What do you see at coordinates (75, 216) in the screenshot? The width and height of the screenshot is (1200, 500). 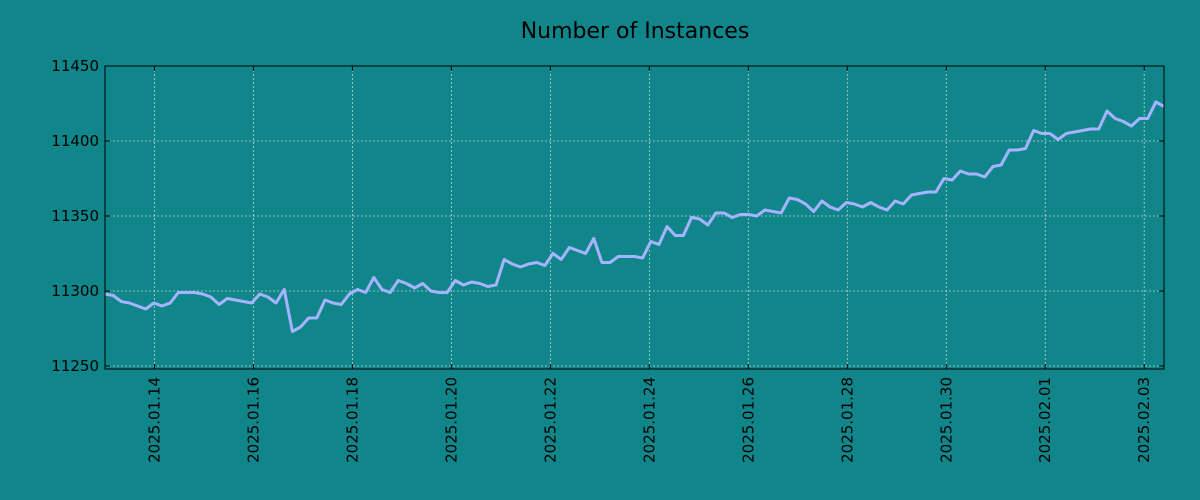 I see `y-tick-label: 11350` at bounding box center [75, 216].